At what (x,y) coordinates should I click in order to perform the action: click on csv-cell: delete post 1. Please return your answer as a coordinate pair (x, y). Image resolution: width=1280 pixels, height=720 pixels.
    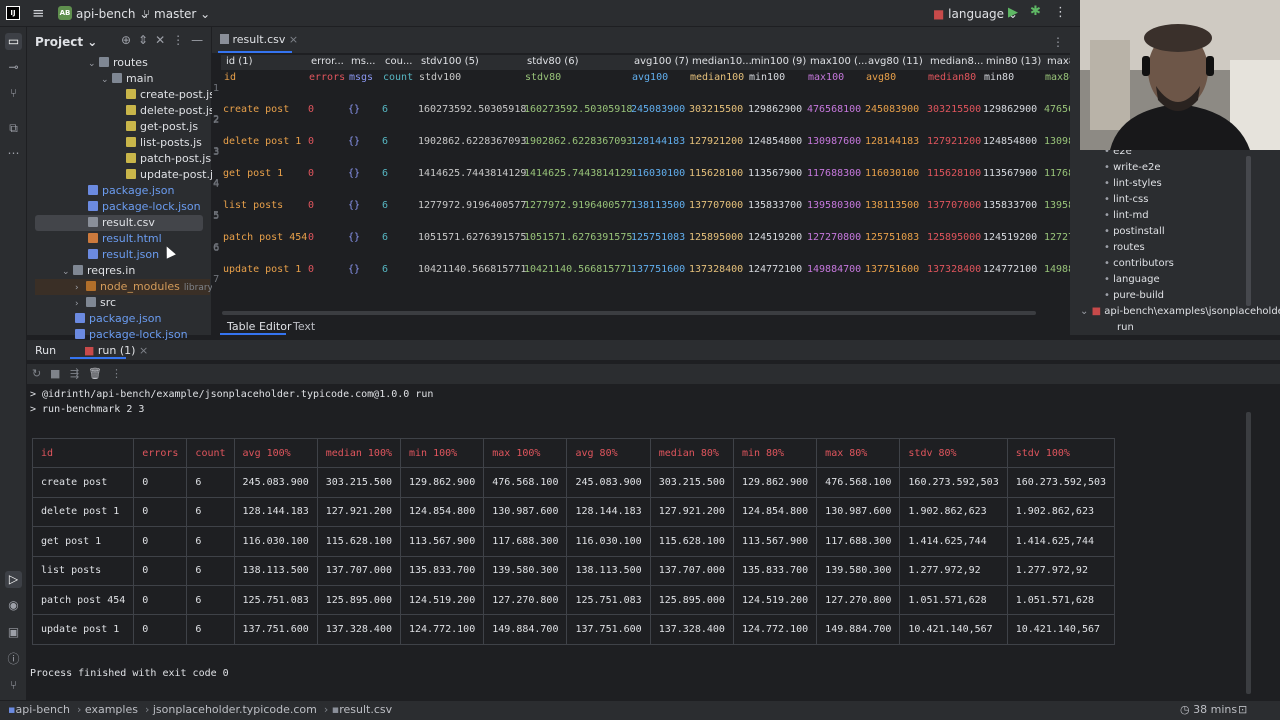
    Looking at the image, I should click on (262, 141).